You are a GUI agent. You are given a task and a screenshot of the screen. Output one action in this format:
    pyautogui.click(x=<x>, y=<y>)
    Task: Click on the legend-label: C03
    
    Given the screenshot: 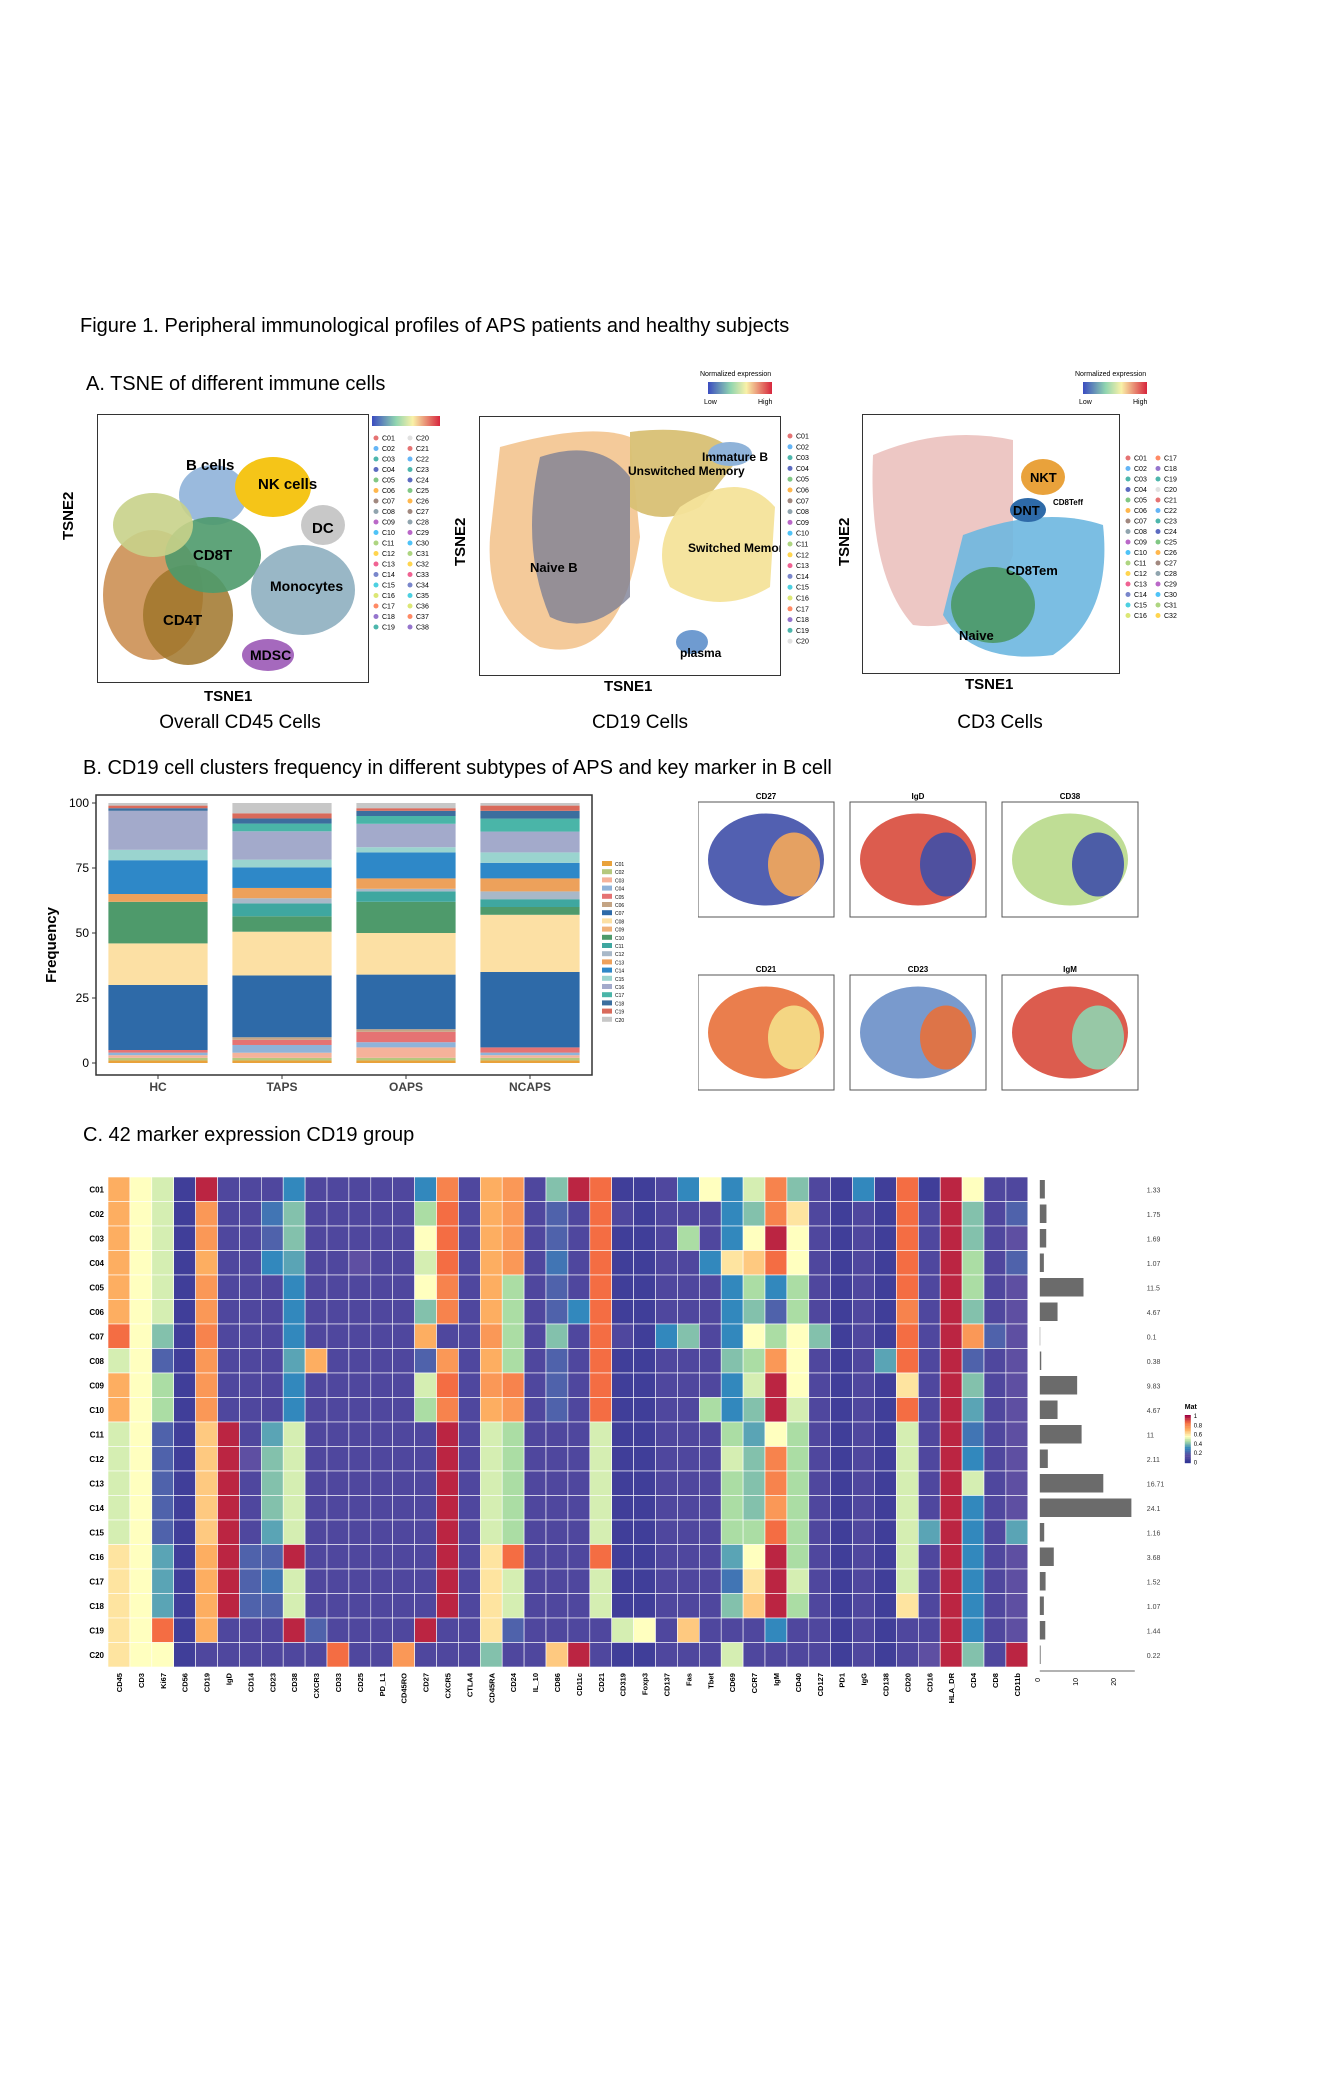 What is the action you would take?
    pyautogui.click(x=1140, y=480)
    